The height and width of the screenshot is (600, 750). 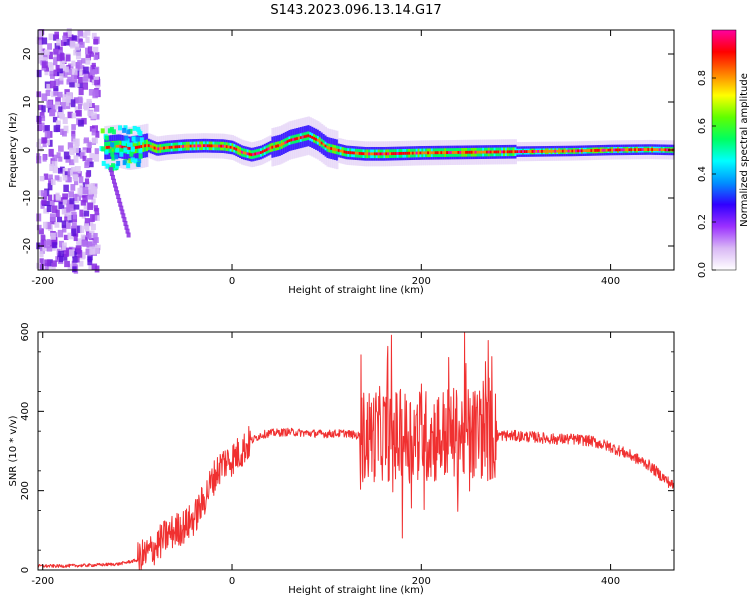 I want to click on x-tick-label: 400, so click(x=610, y=281).